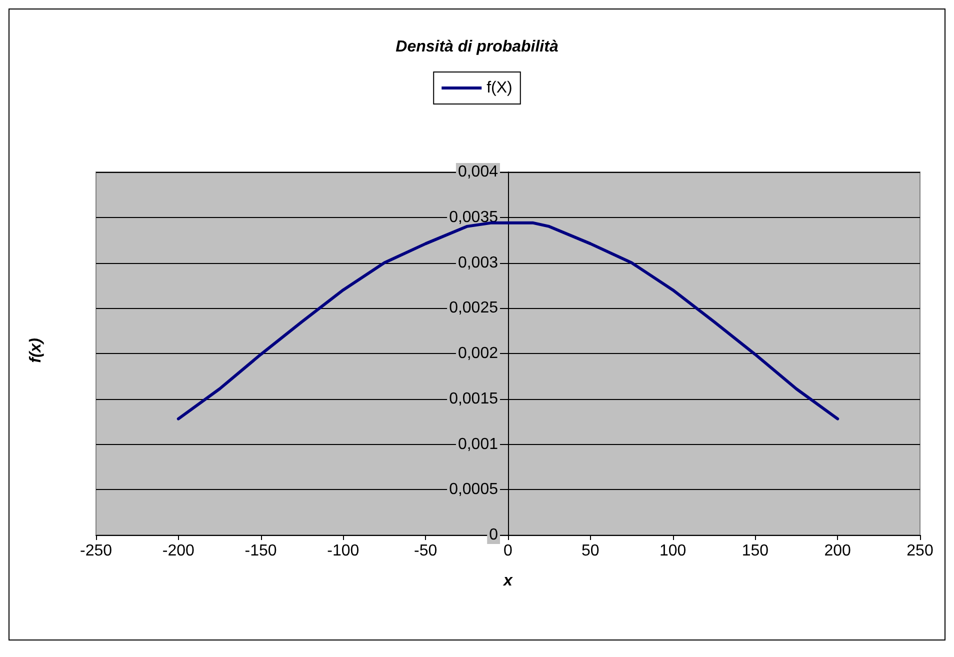 This screenshot has height=657, width=954. What do you see at coordinates (426, 551) in the screenshot?
I see `x-tick-label: -50` at bounding box center [426, 551].